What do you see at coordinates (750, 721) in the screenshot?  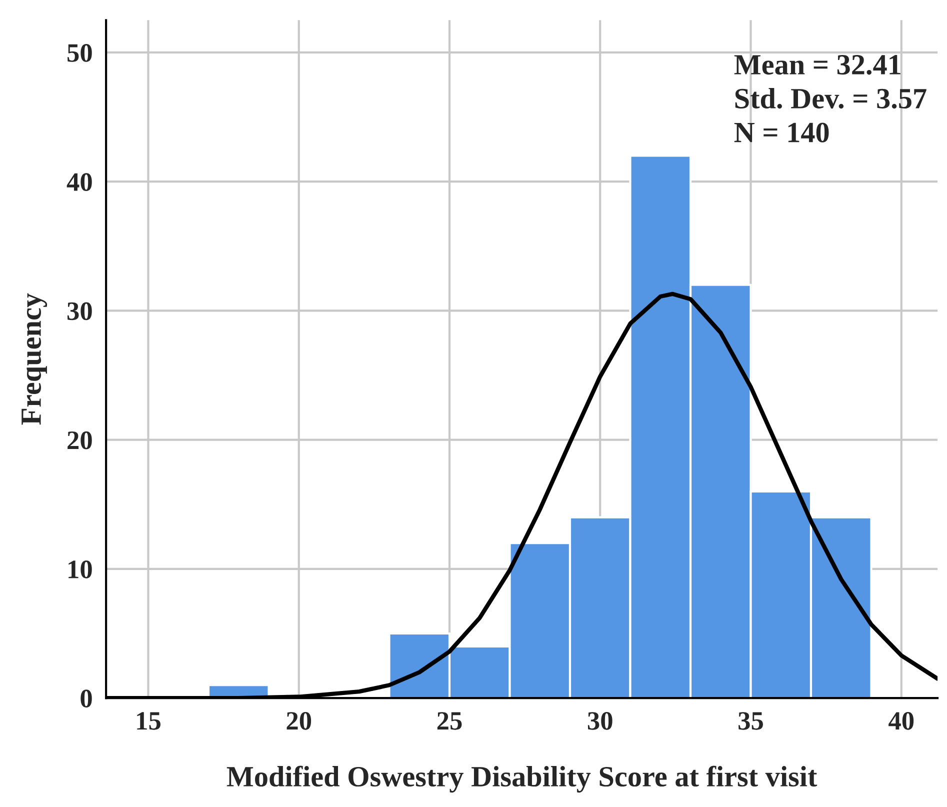 I see `x-tick-label: 35` at bounding box center [750, 721].